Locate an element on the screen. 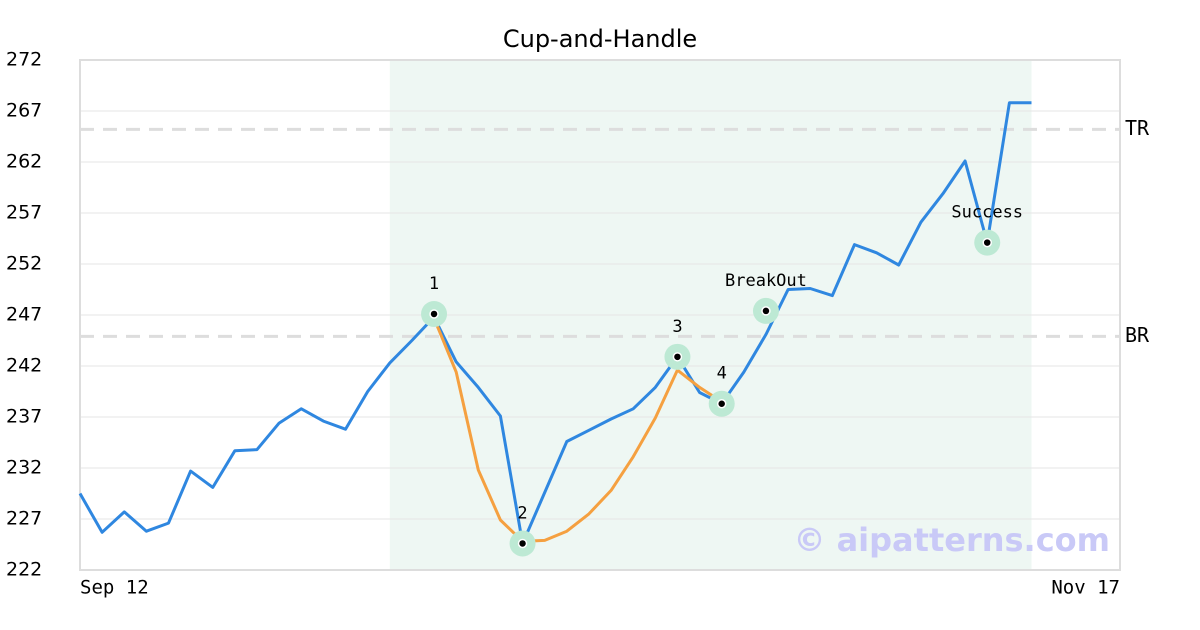 The height and width of the screenshot is (630, 1200). marker-label: 1 is located at coordinates (434, 284).